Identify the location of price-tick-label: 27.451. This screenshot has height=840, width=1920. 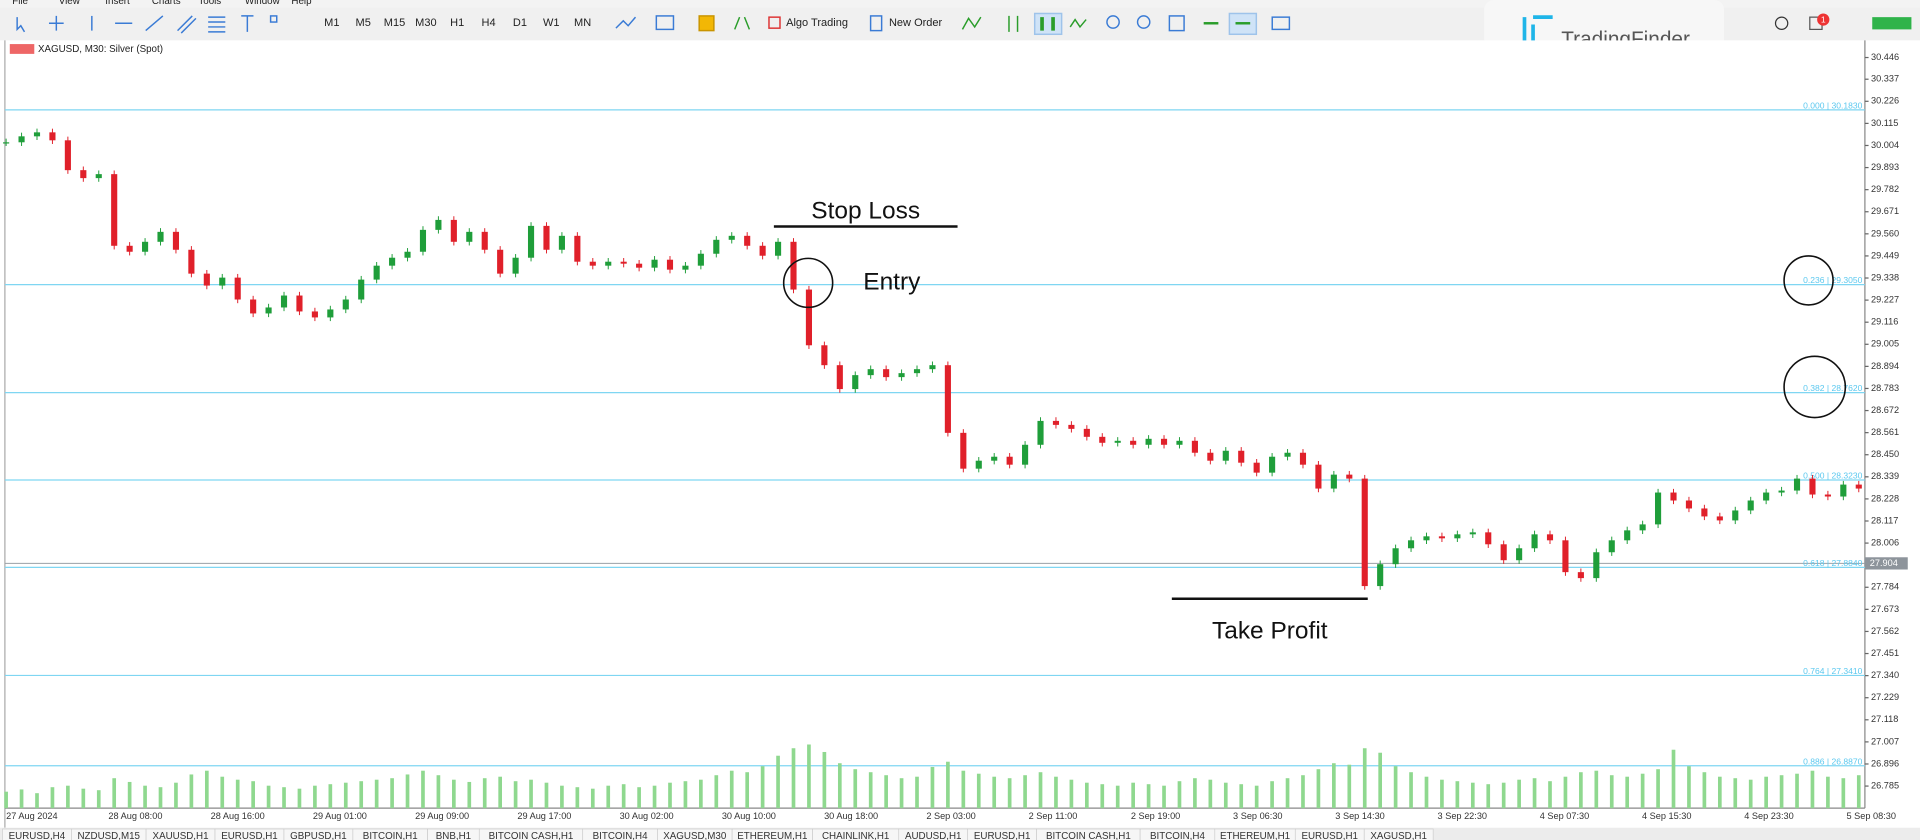
(1885, 653).